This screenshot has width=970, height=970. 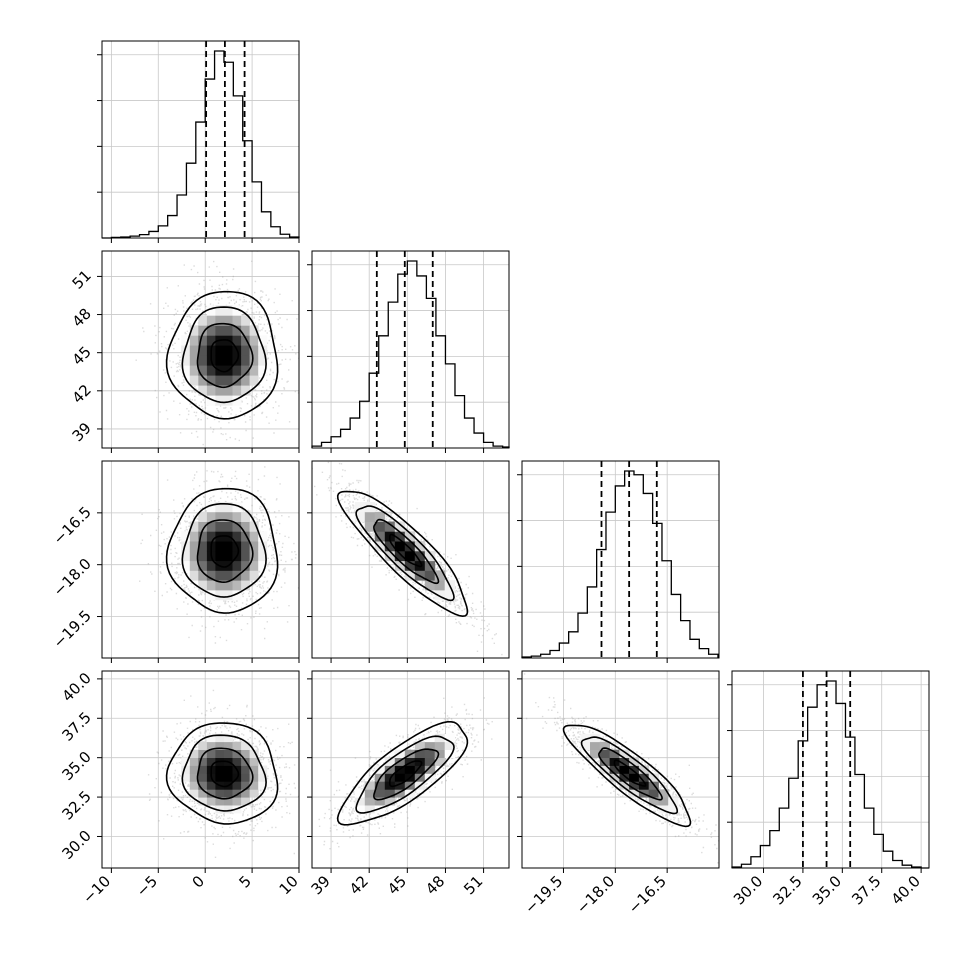 I want to click on x-tick-label: 5, so click(x=244, y=881).